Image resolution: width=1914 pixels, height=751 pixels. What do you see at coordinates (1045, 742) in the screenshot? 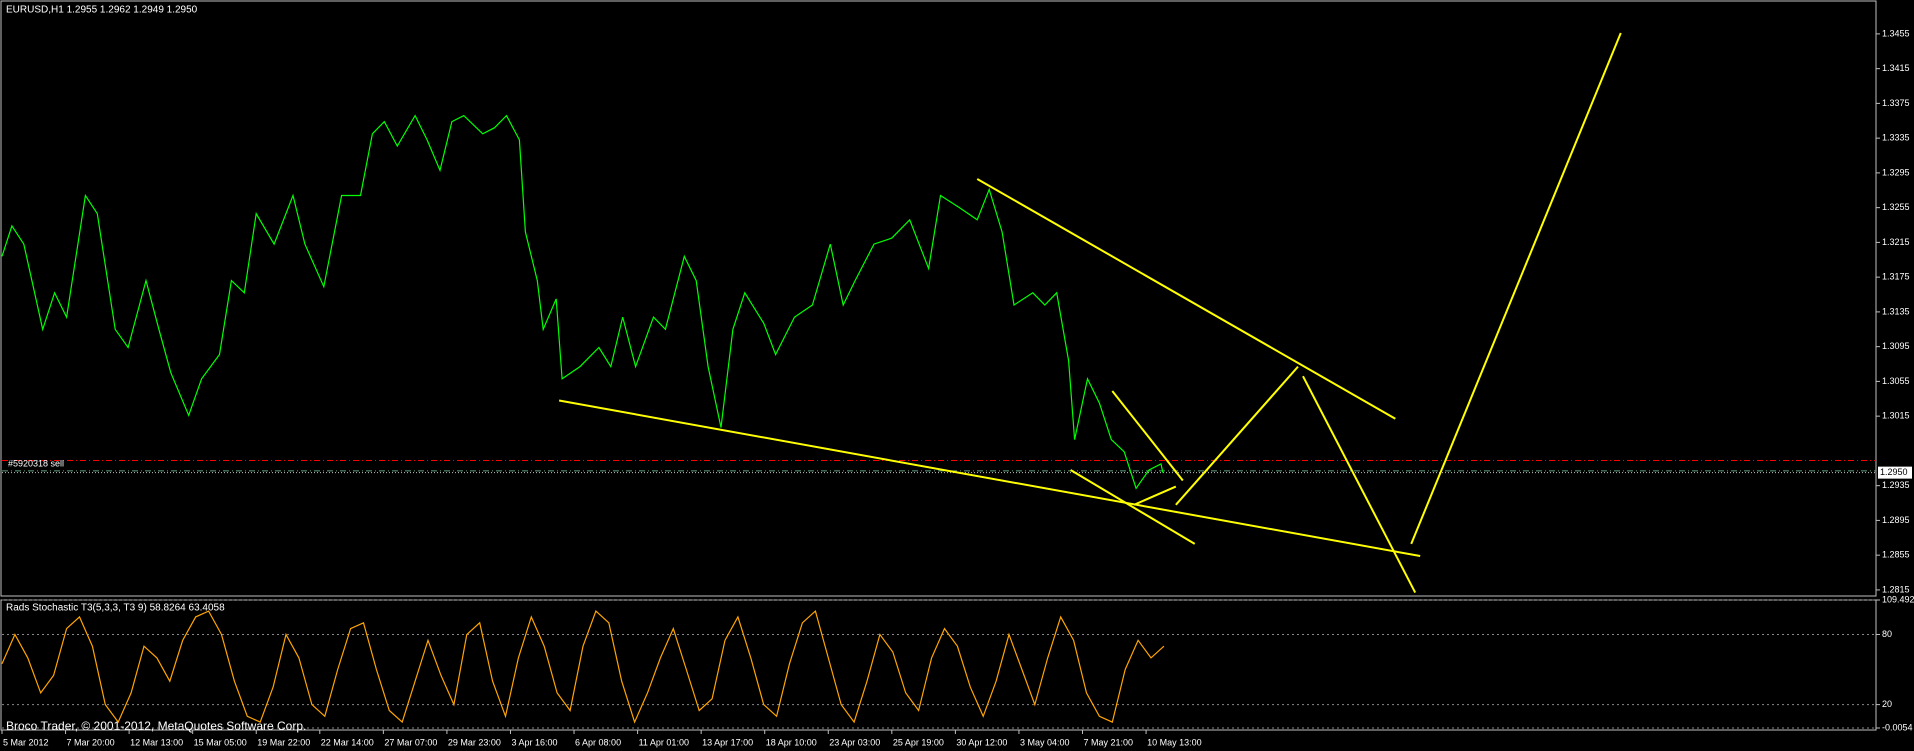
I see `x-tick-label: 3 May 04:00` at bounding box center [1045, 742].